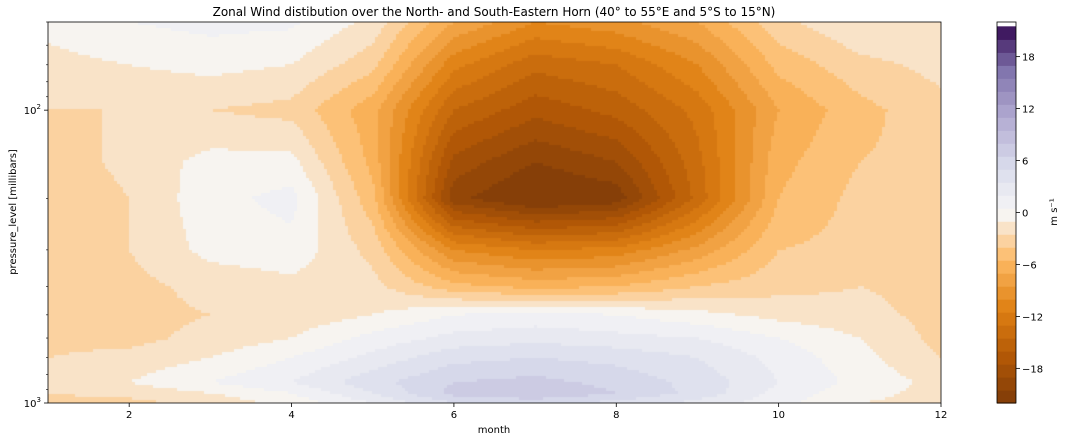  What do you see at coordinates (941, 415) in the screenshot?
I see `x-tick-label: 12` at bounding box center [941, 415].